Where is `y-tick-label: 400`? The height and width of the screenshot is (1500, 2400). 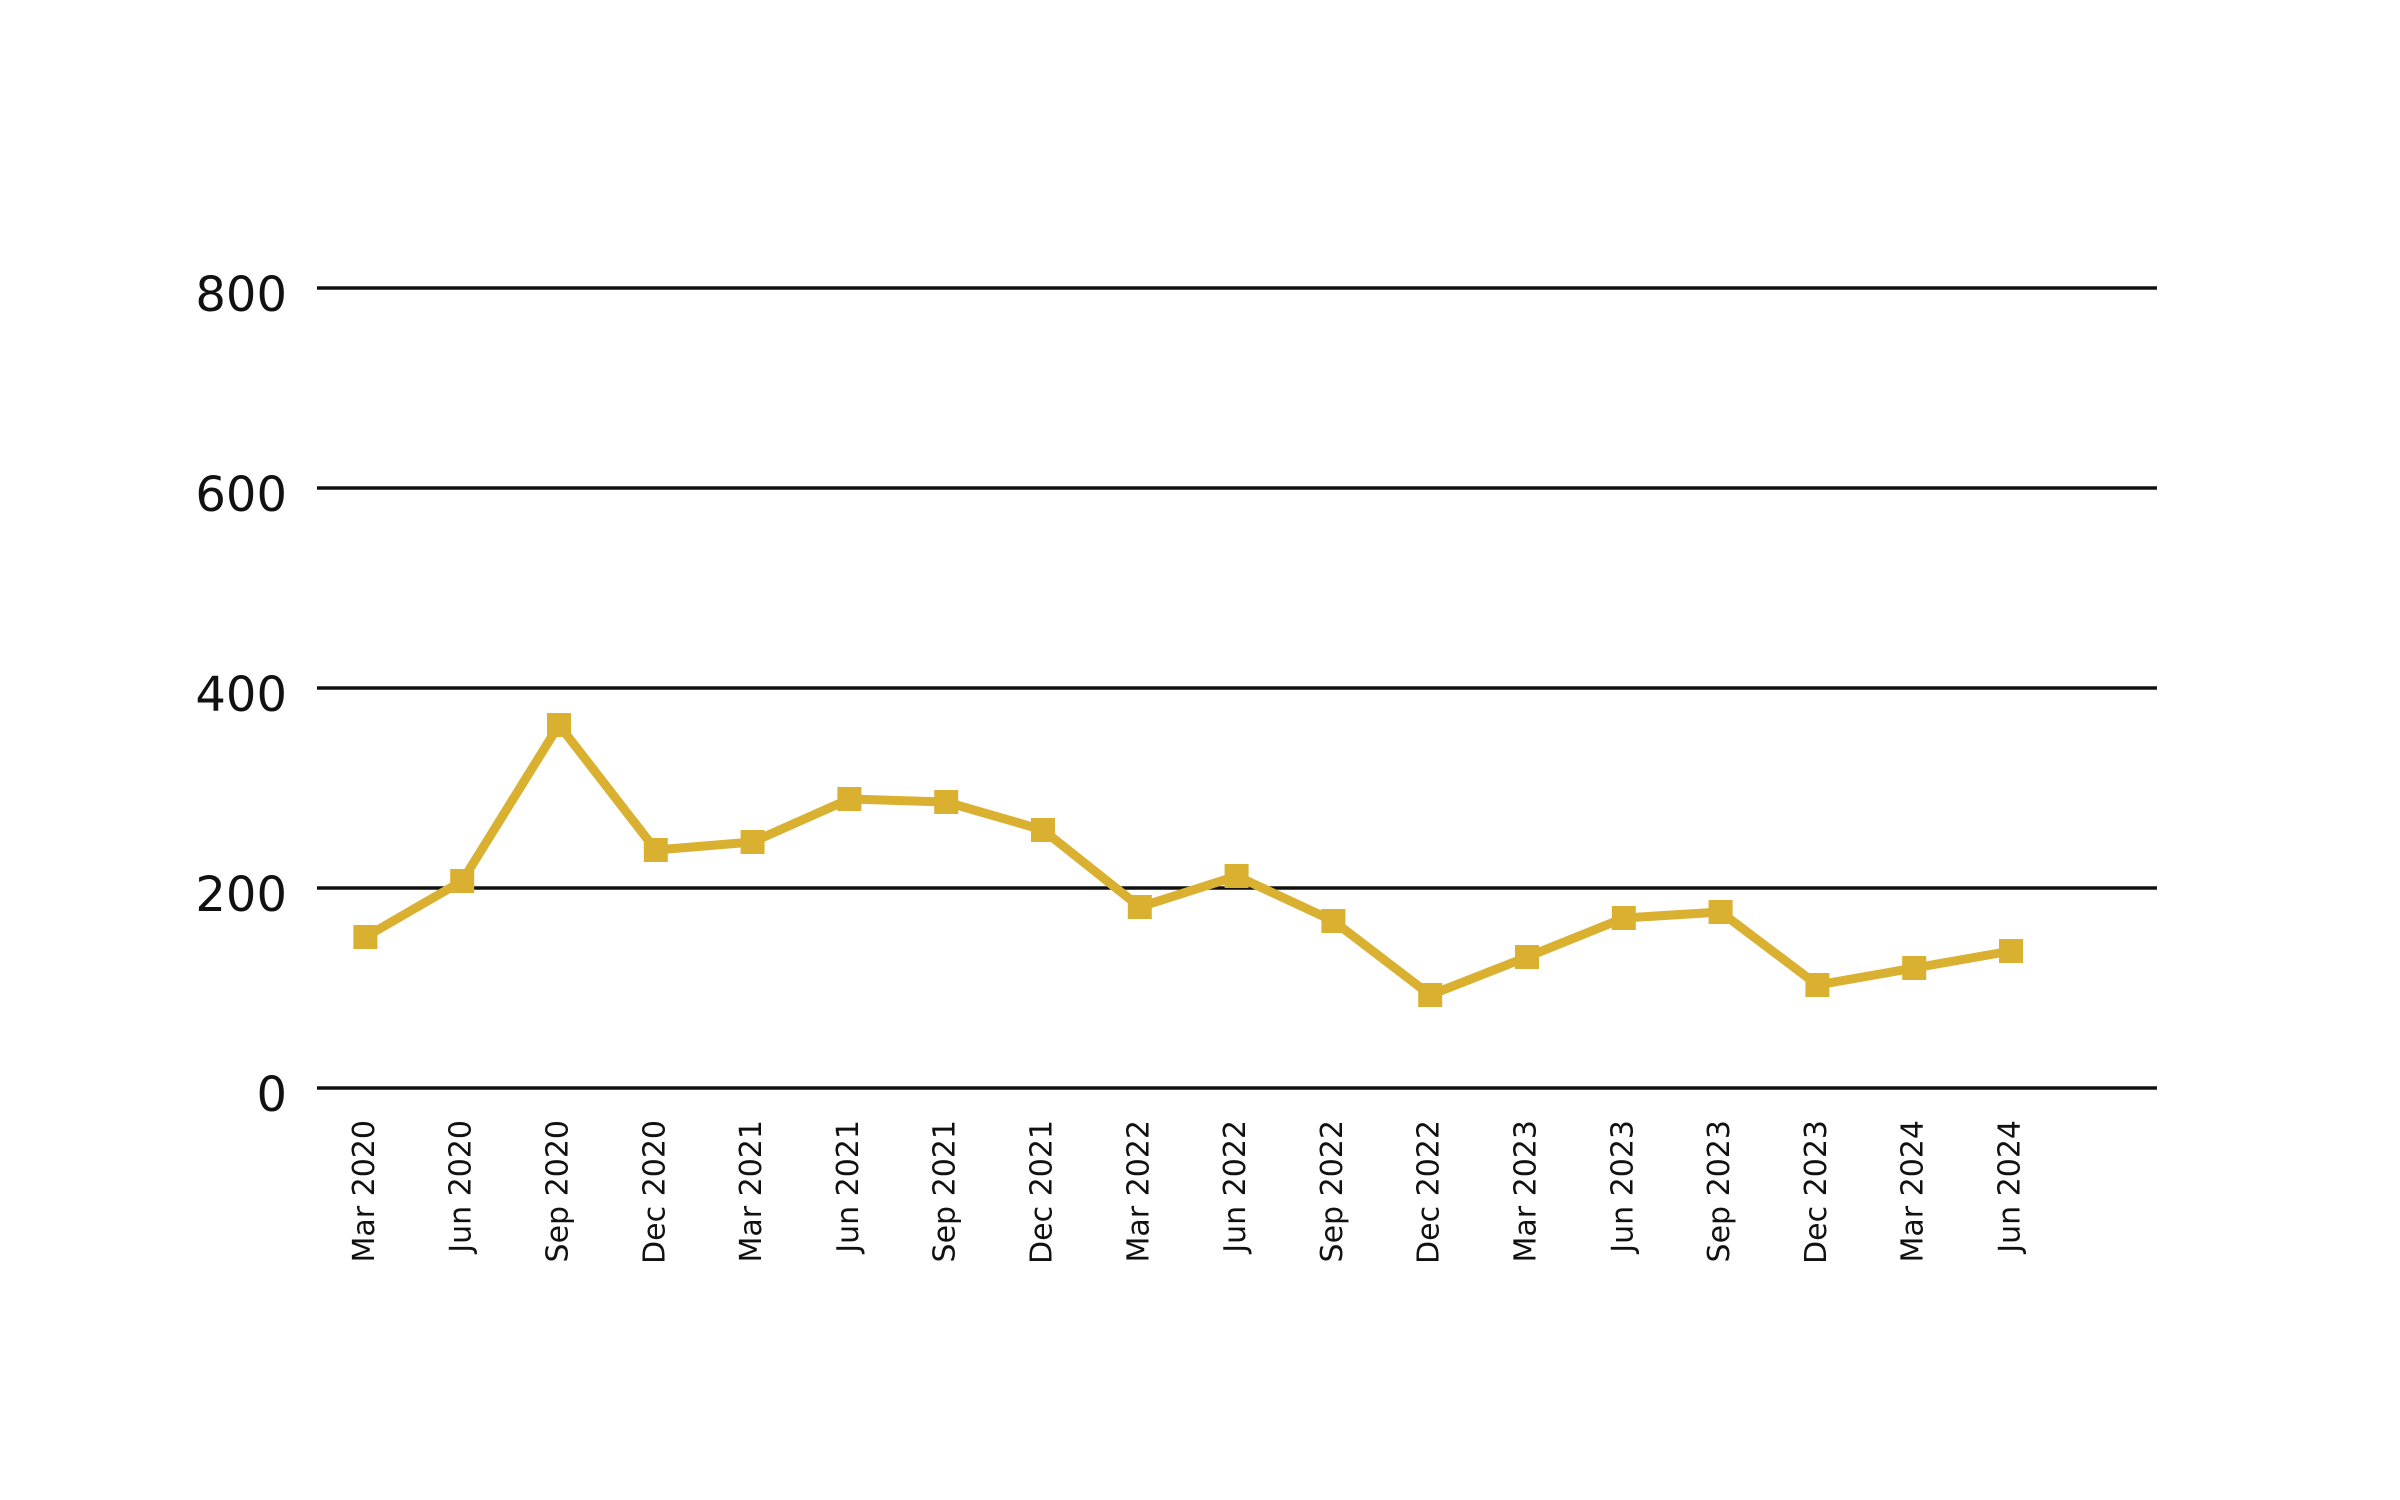 y-tick-label: 400 is located at coordinates (241, 695).